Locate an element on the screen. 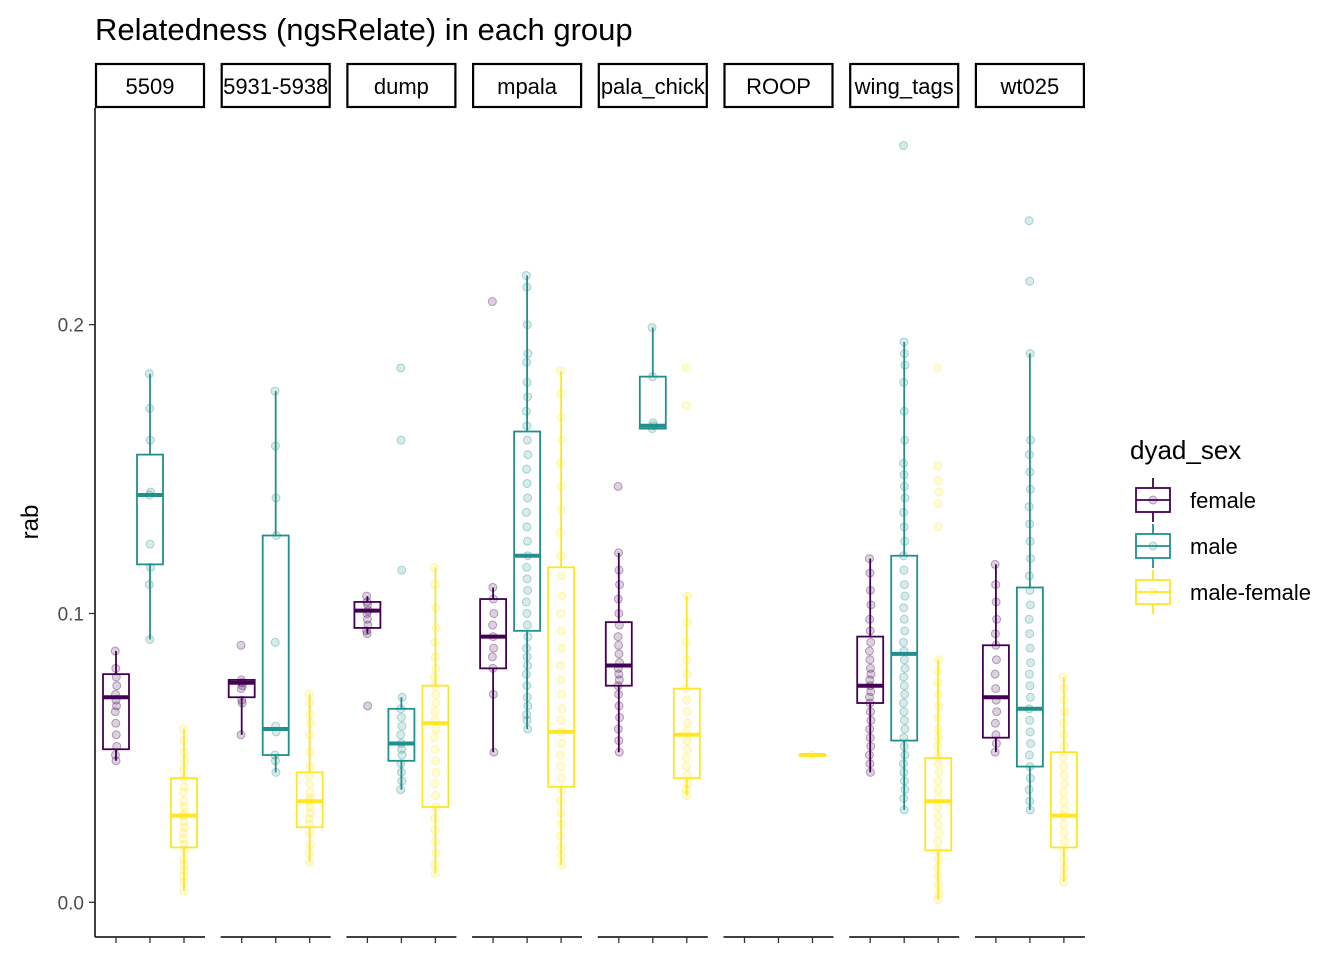 The image size is (1344, 960). legend: dyad_sex female male male-female is located at coordinates (1220, 524).